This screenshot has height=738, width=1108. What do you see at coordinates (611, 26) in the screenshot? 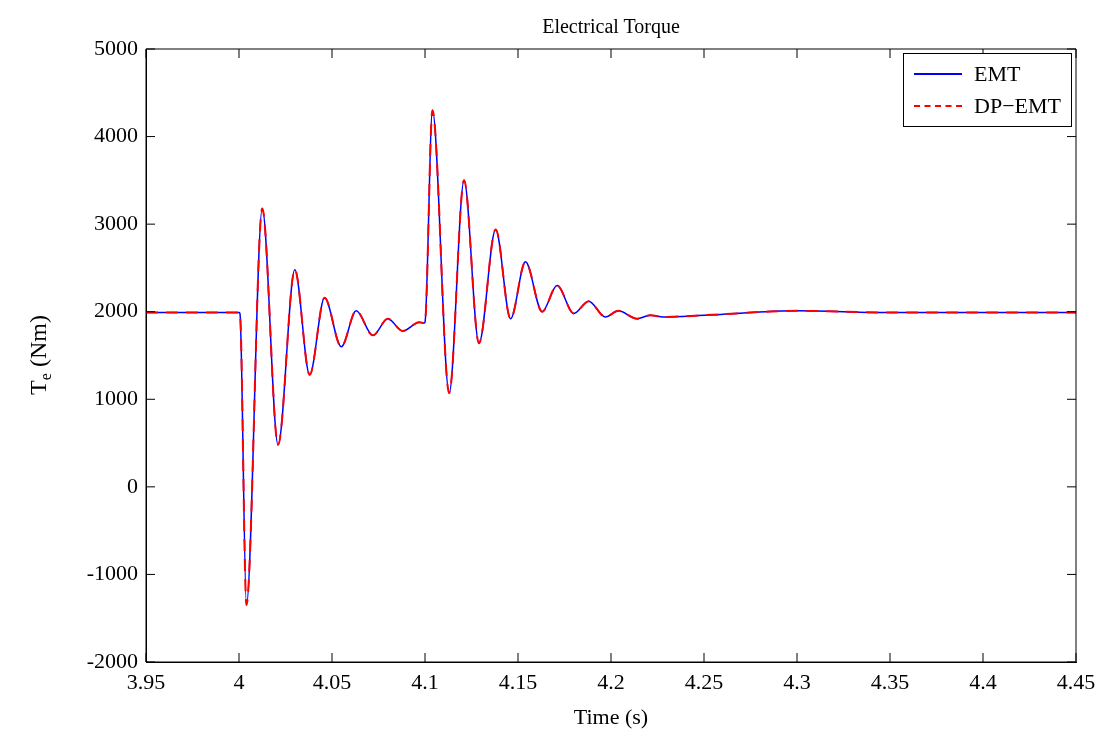
I see `chart-title: Electrical Torque` at bounding box center [611, 26].